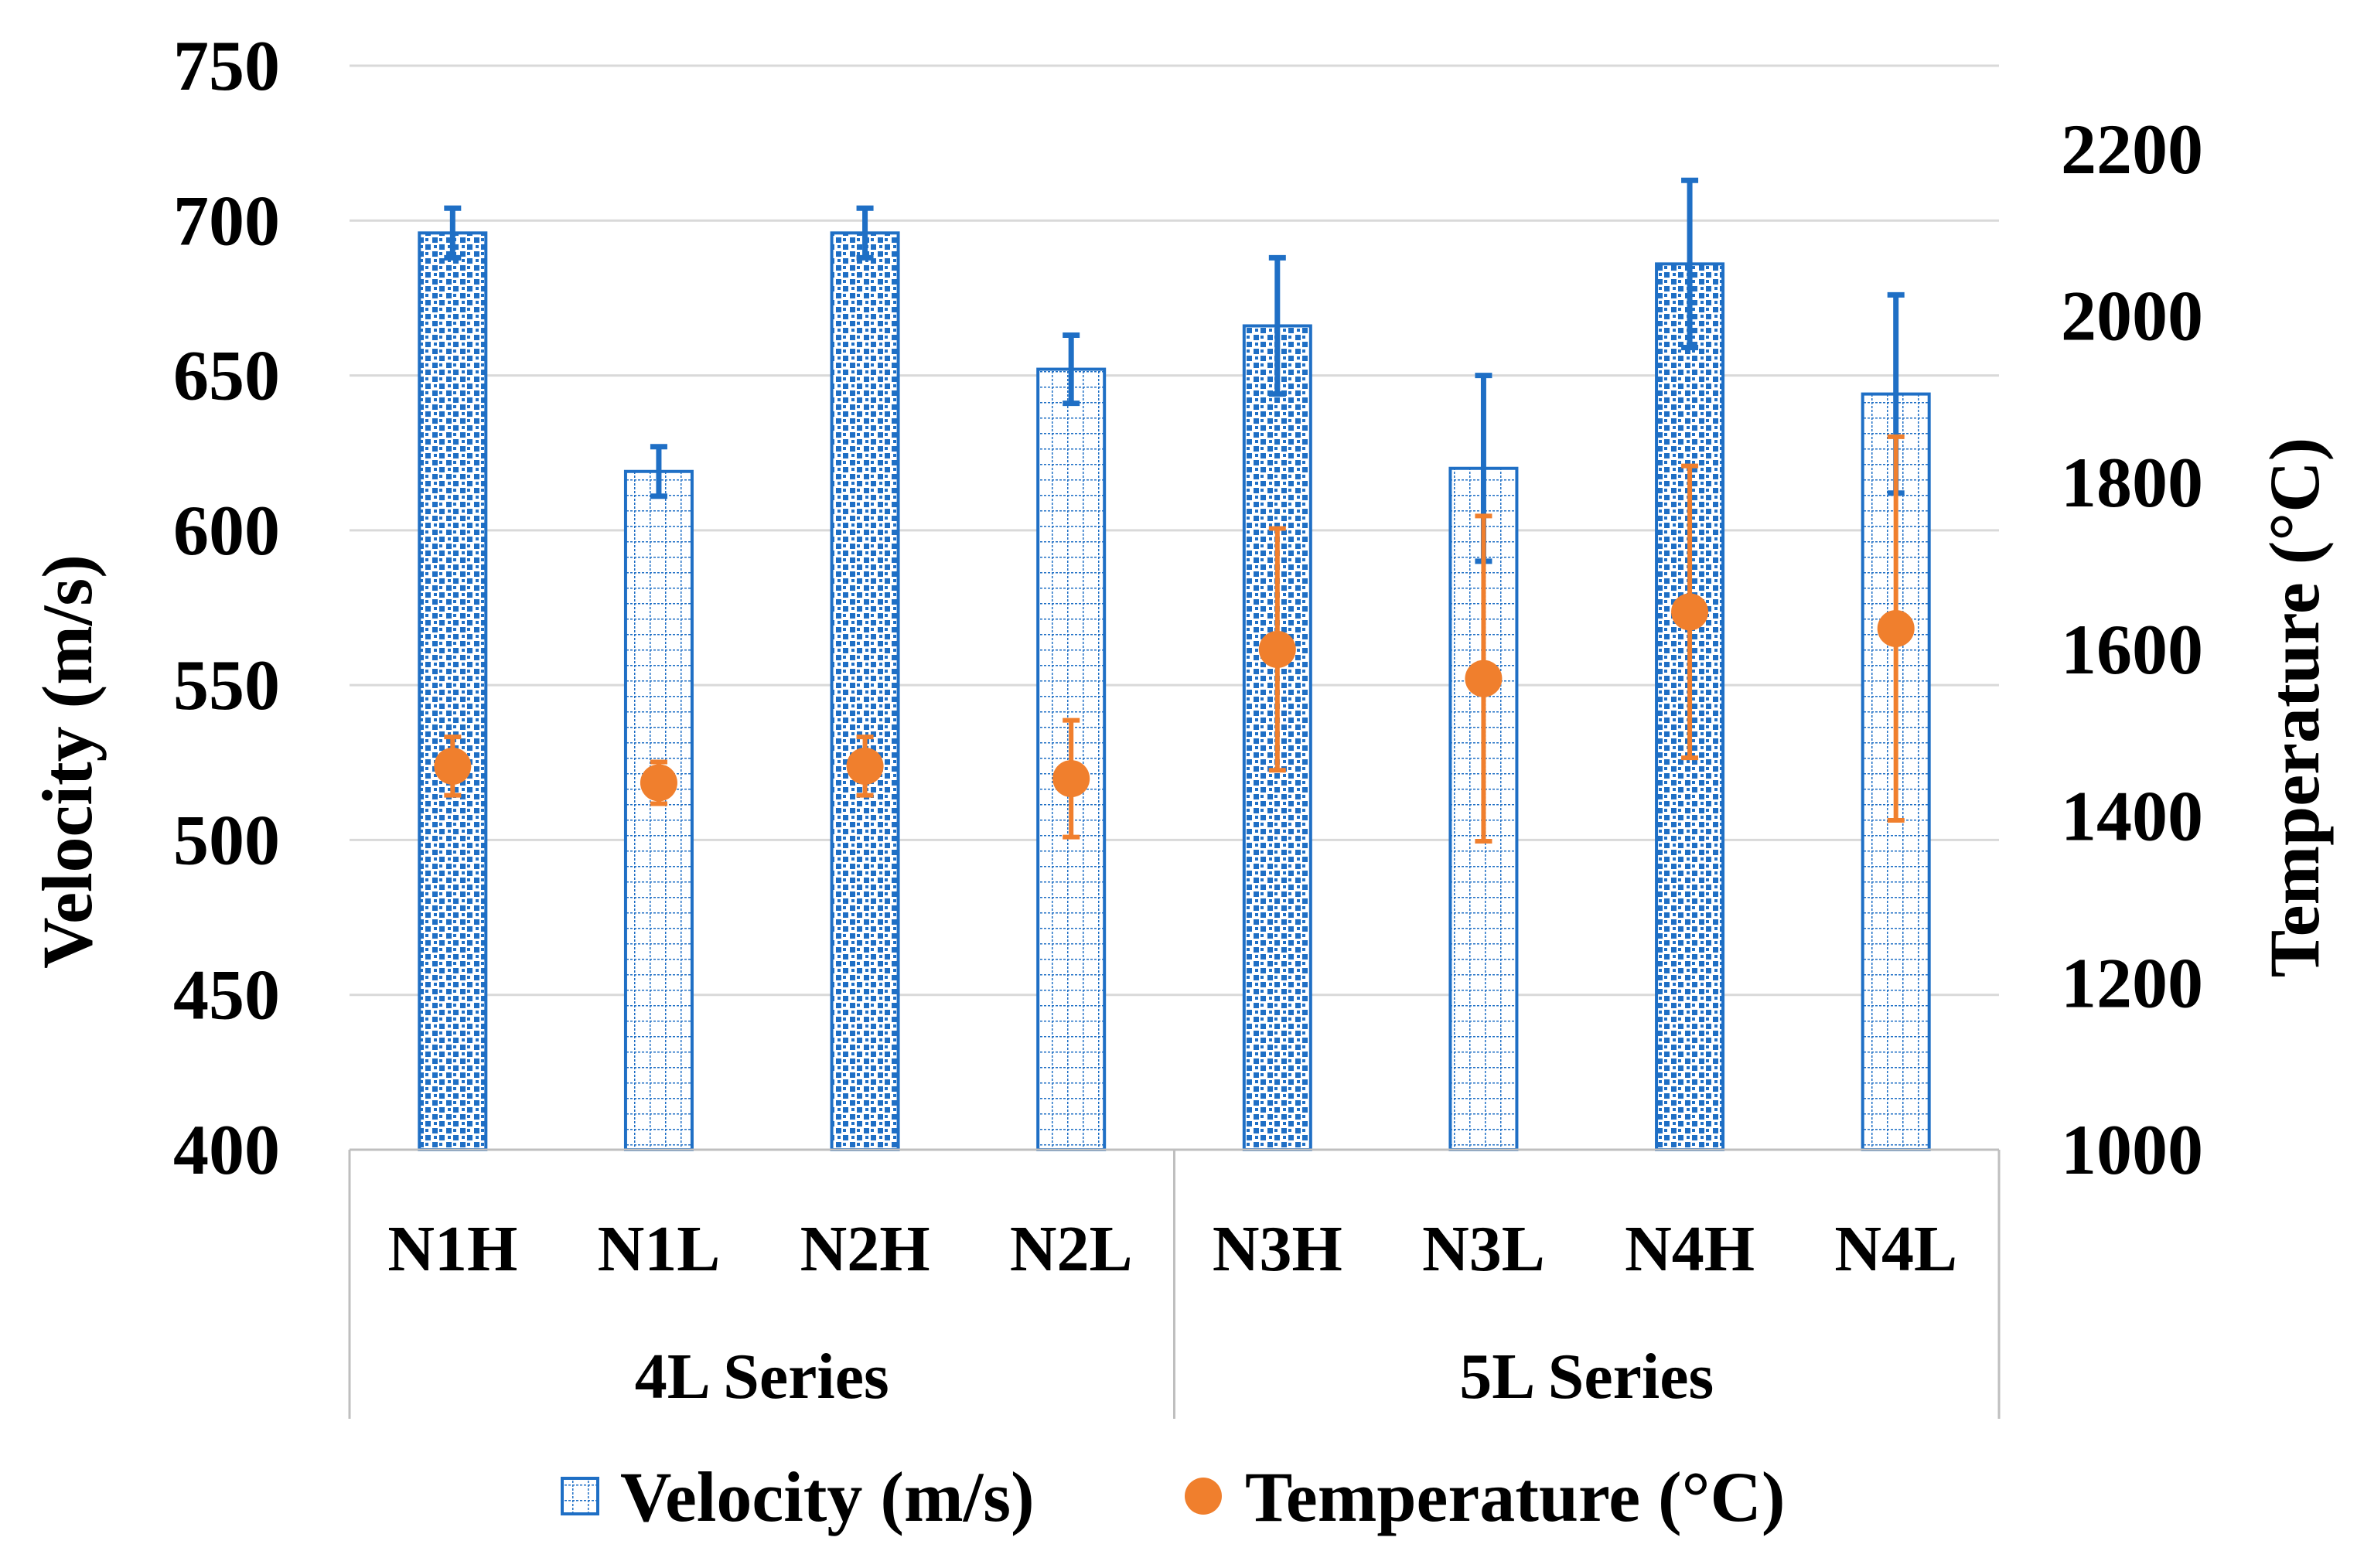  Describe the element at coordinates (1895, 1249) in the screenshot. I see `category-label: N4L` at that location.